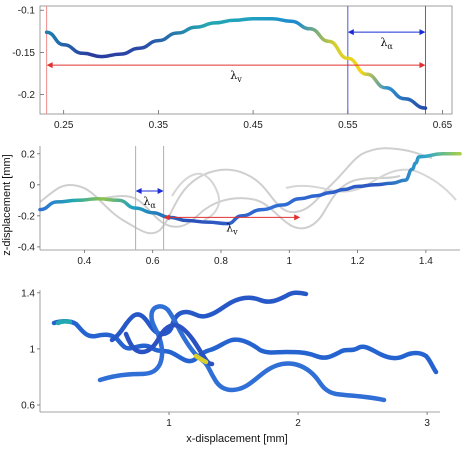  I want to click on bottom-trace-highlight, so click(201, 359).